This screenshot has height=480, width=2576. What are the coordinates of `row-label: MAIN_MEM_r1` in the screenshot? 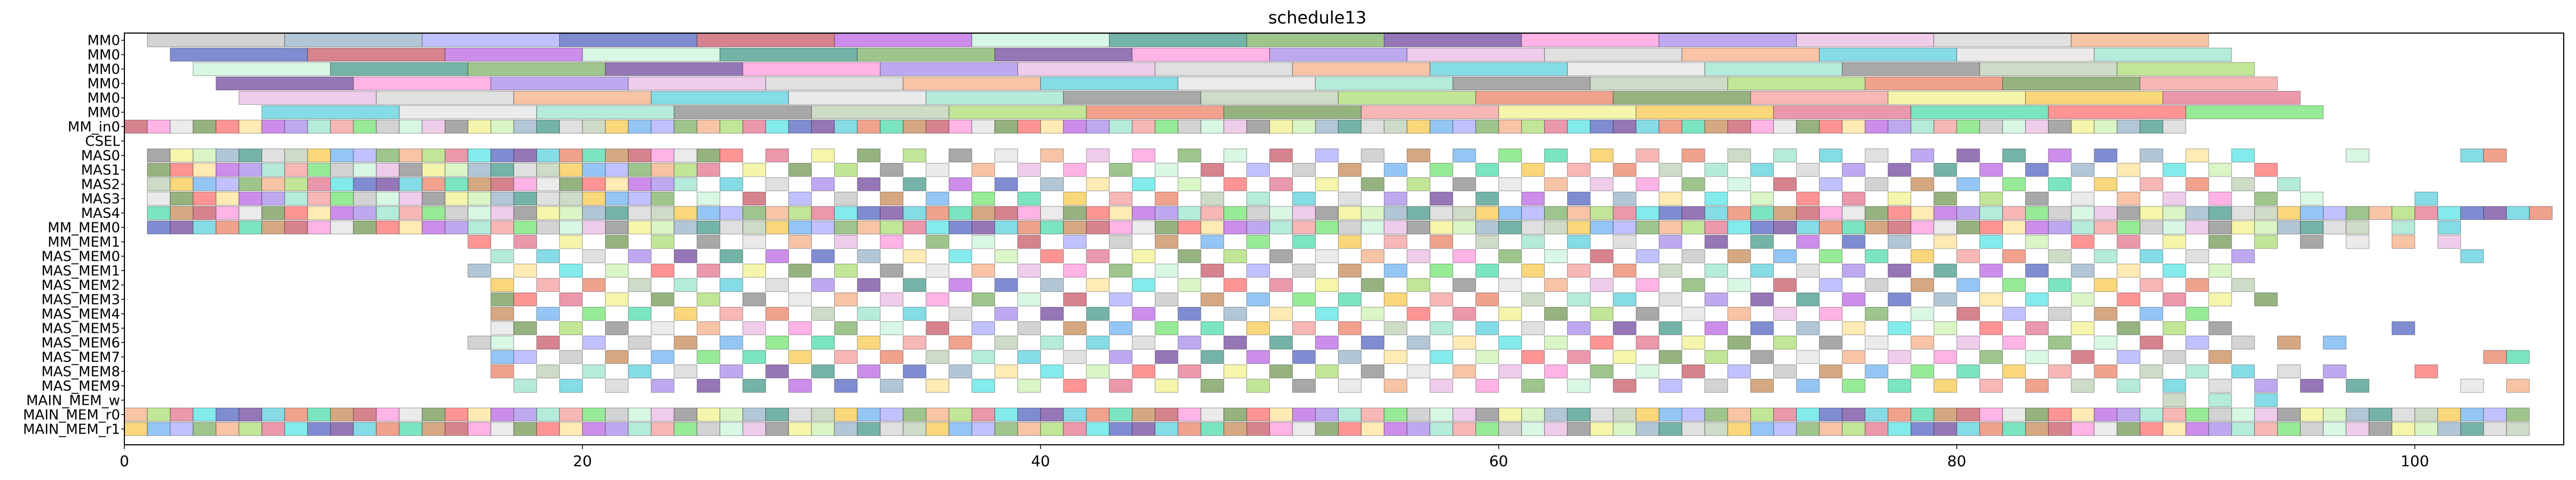 It's located at (71, 429).